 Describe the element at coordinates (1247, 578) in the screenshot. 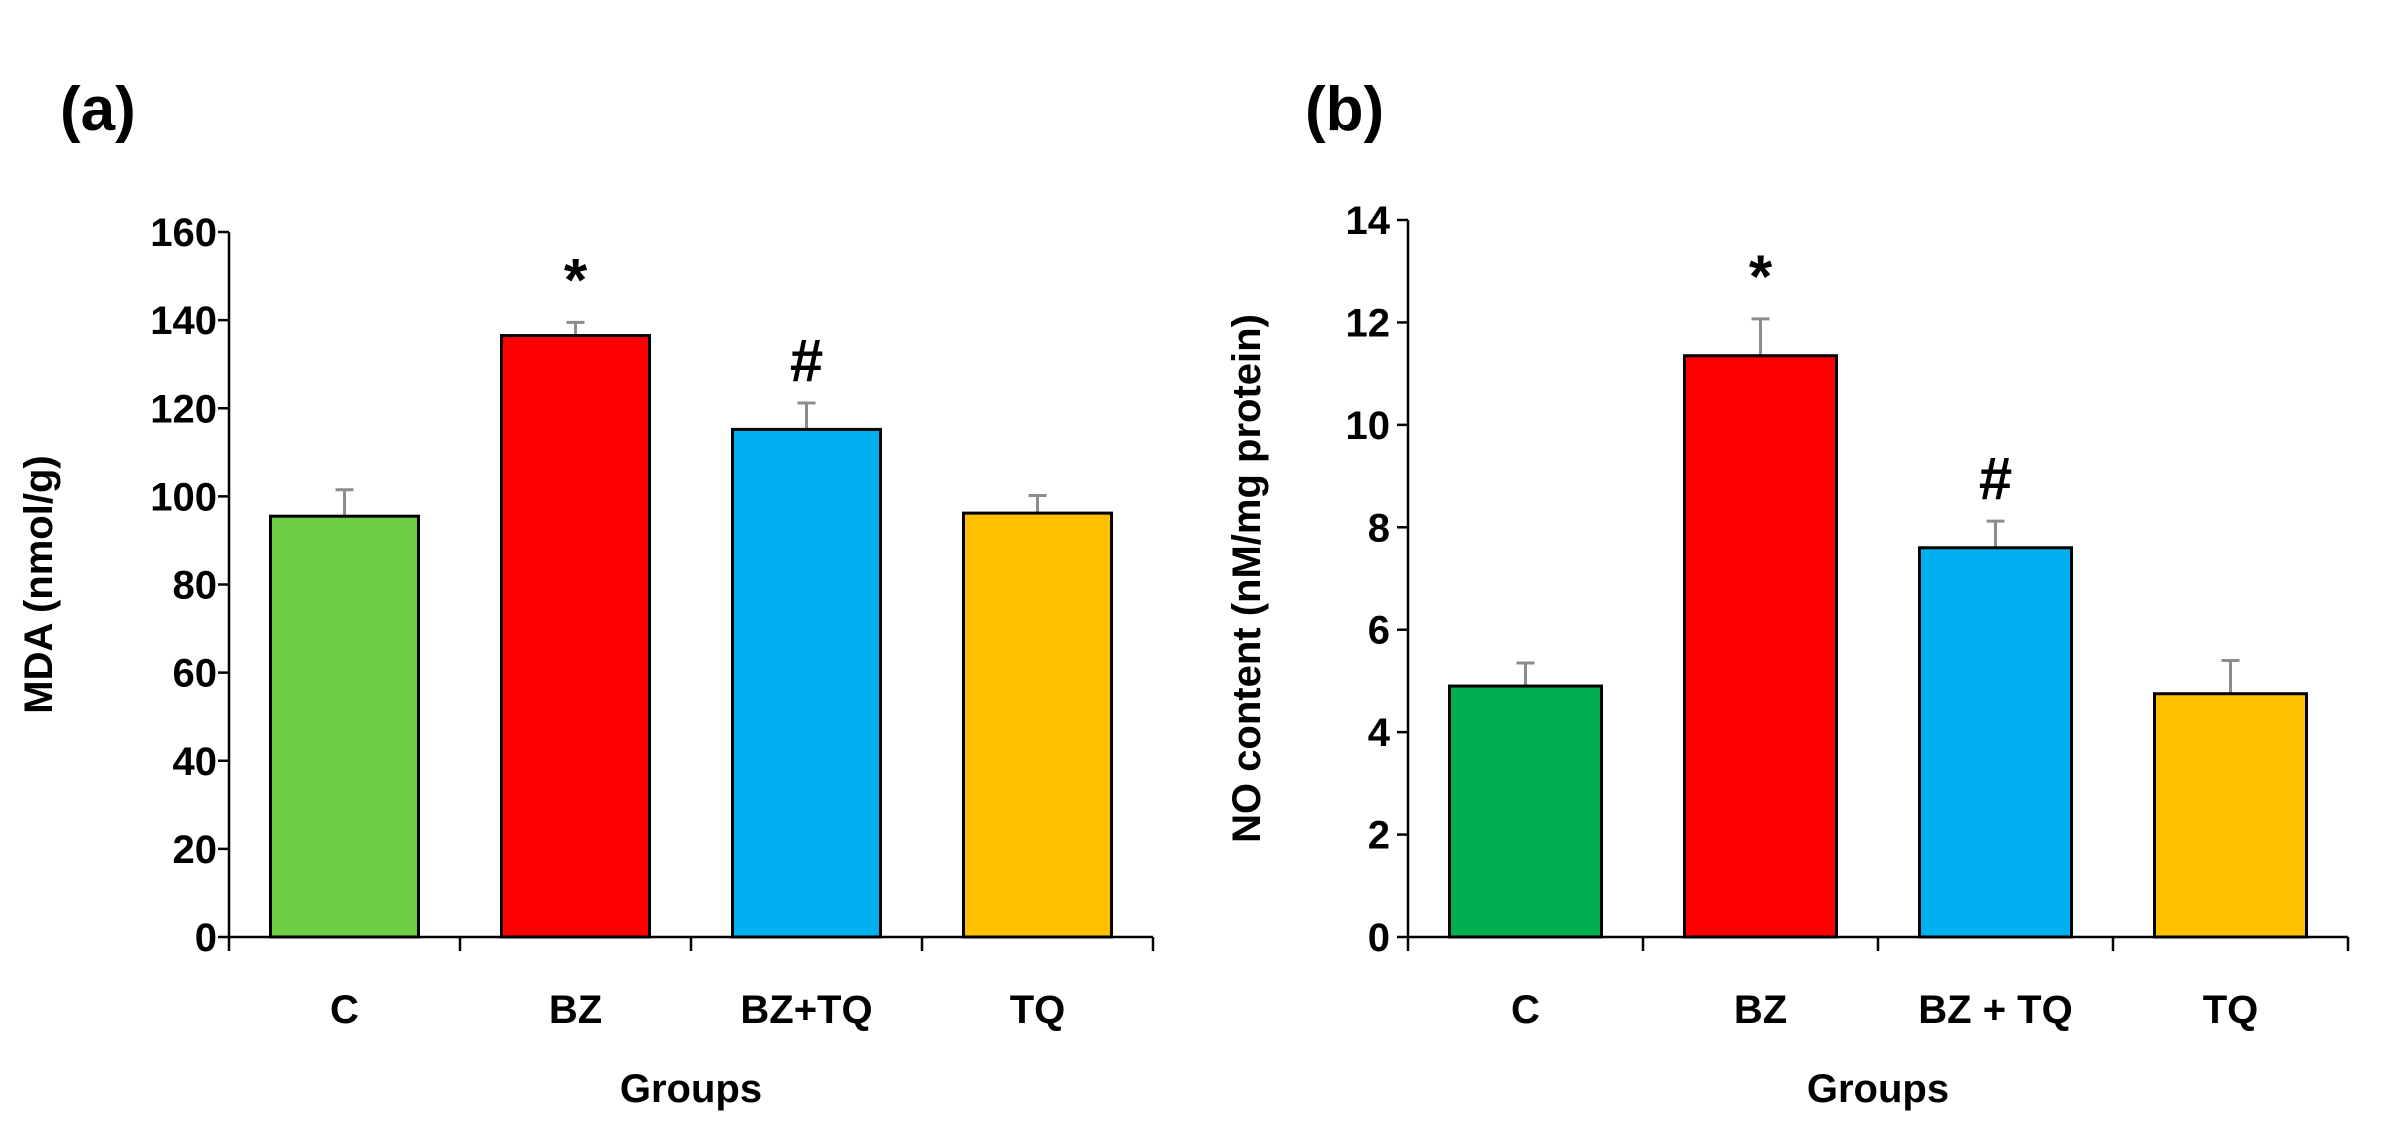

I see `y-axis-title: NO content (nM/mg protein)` at that location.